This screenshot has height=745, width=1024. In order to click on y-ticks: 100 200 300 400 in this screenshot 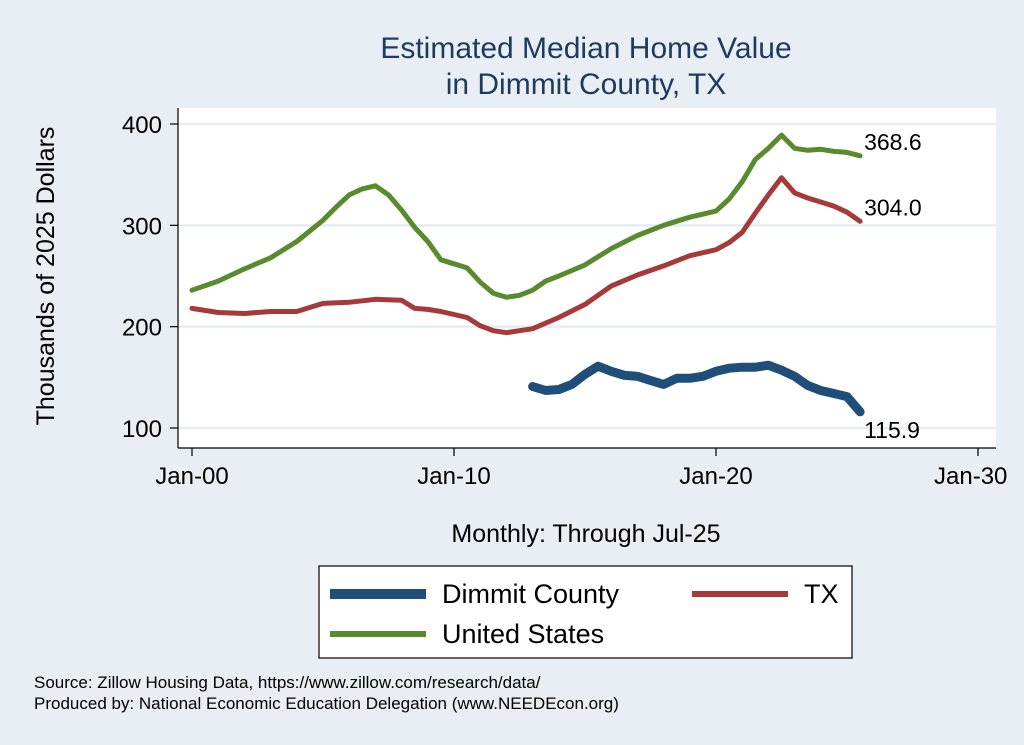, I will do `click(150, 277)`.